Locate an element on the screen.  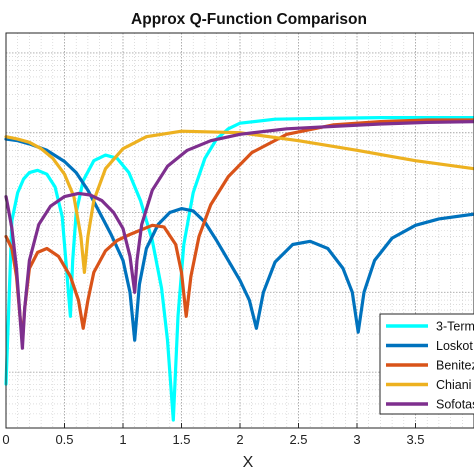
x-tick-label: 0.5 is located at coordinates (64, 439).